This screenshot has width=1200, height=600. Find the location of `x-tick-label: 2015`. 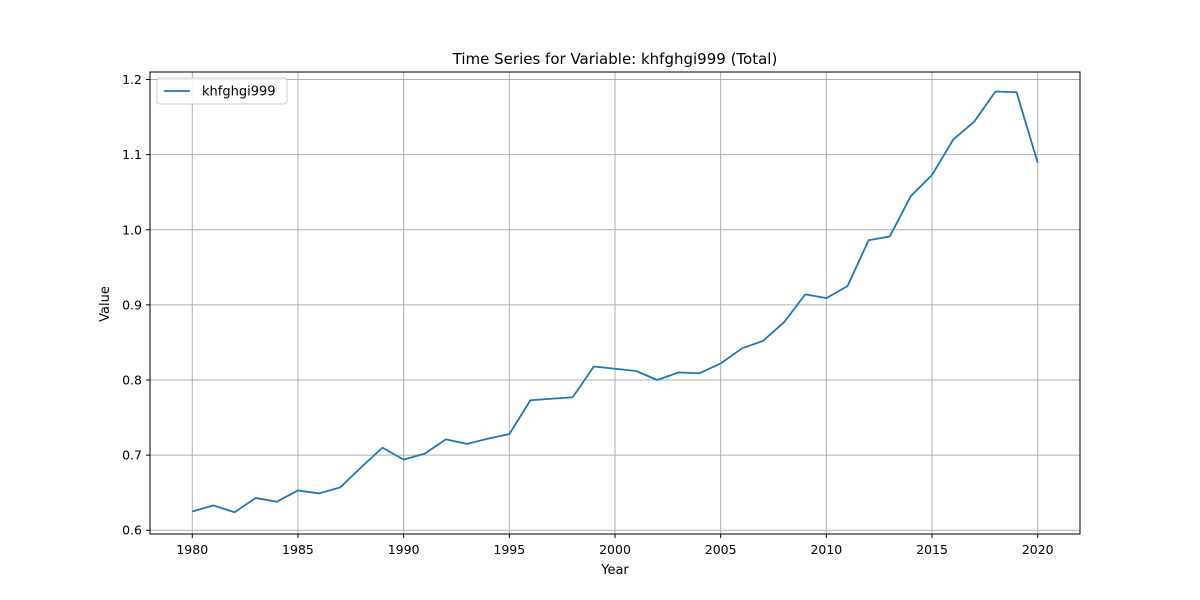

x-tick-label: 2015 is located at coordinates (932, 549).